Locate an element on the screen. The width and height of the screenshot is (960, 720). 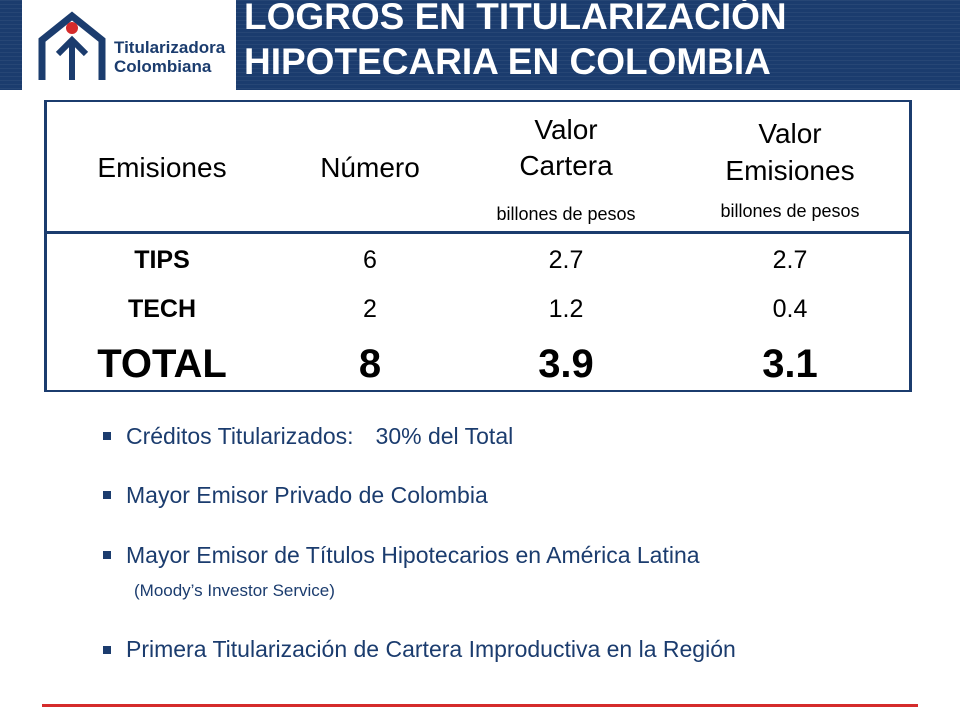
col-header-valor-emisiones-unit: billones de pesos is located at coordinates (790, 211).